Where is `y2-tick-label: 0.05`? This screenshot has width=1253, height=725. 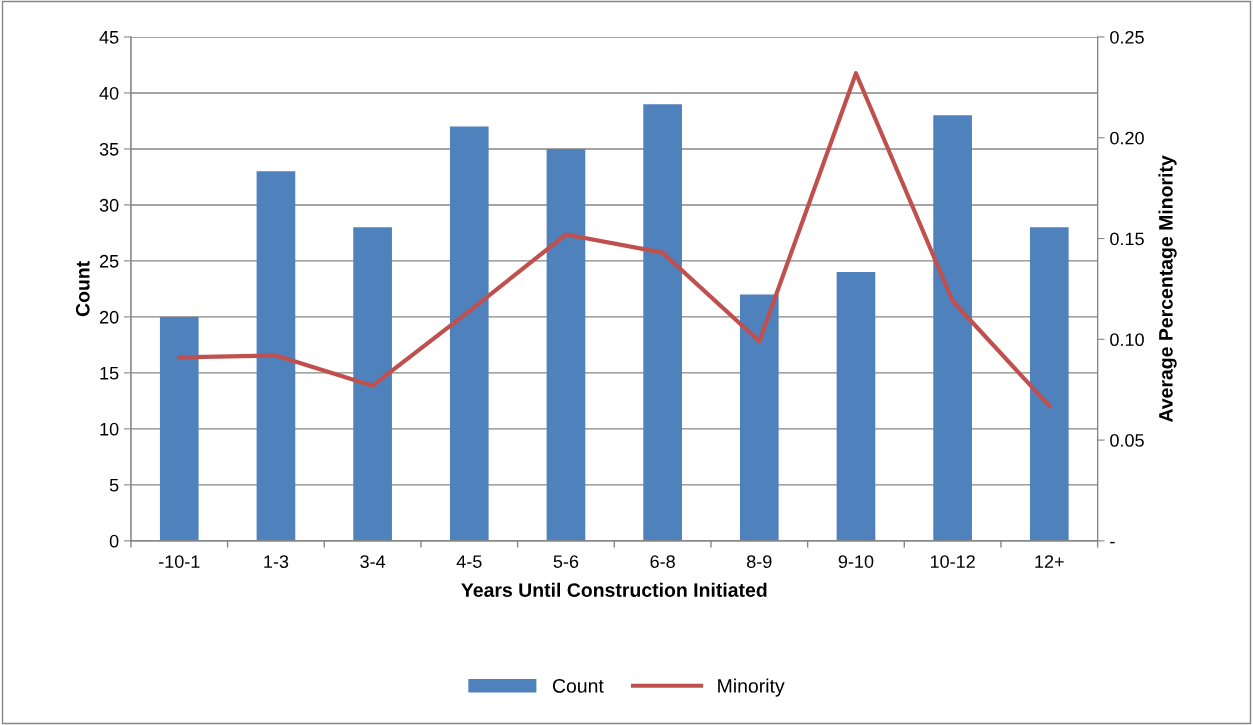
y2-tick-label: 0.05 is located at coordinates (1127, 440).